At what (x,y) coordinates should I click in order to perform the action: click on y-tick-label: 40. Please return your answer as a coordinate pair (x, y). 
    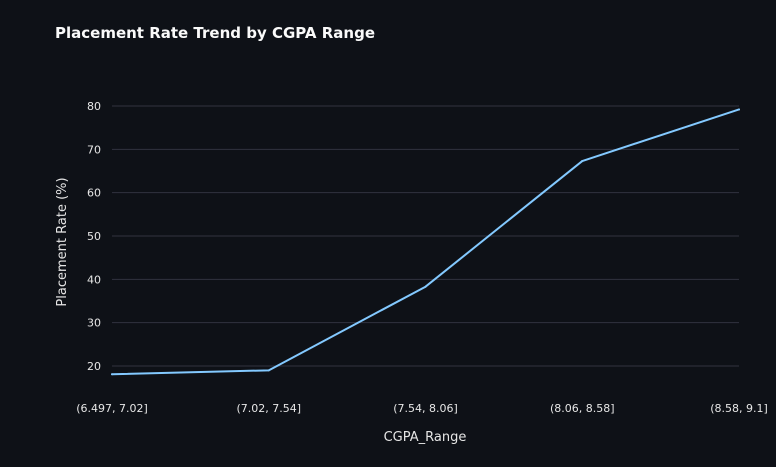
    Looking at the image, I should click on (94, 279).